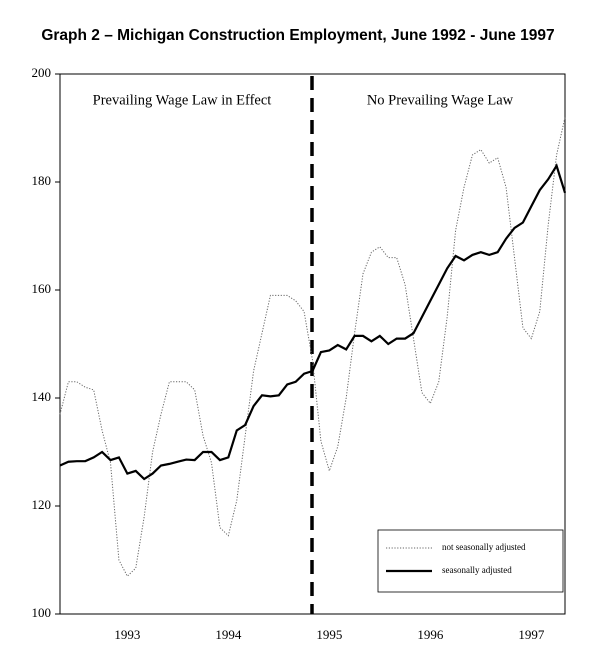  I want to click on x-tick-label: 1994, so click(228, 634).